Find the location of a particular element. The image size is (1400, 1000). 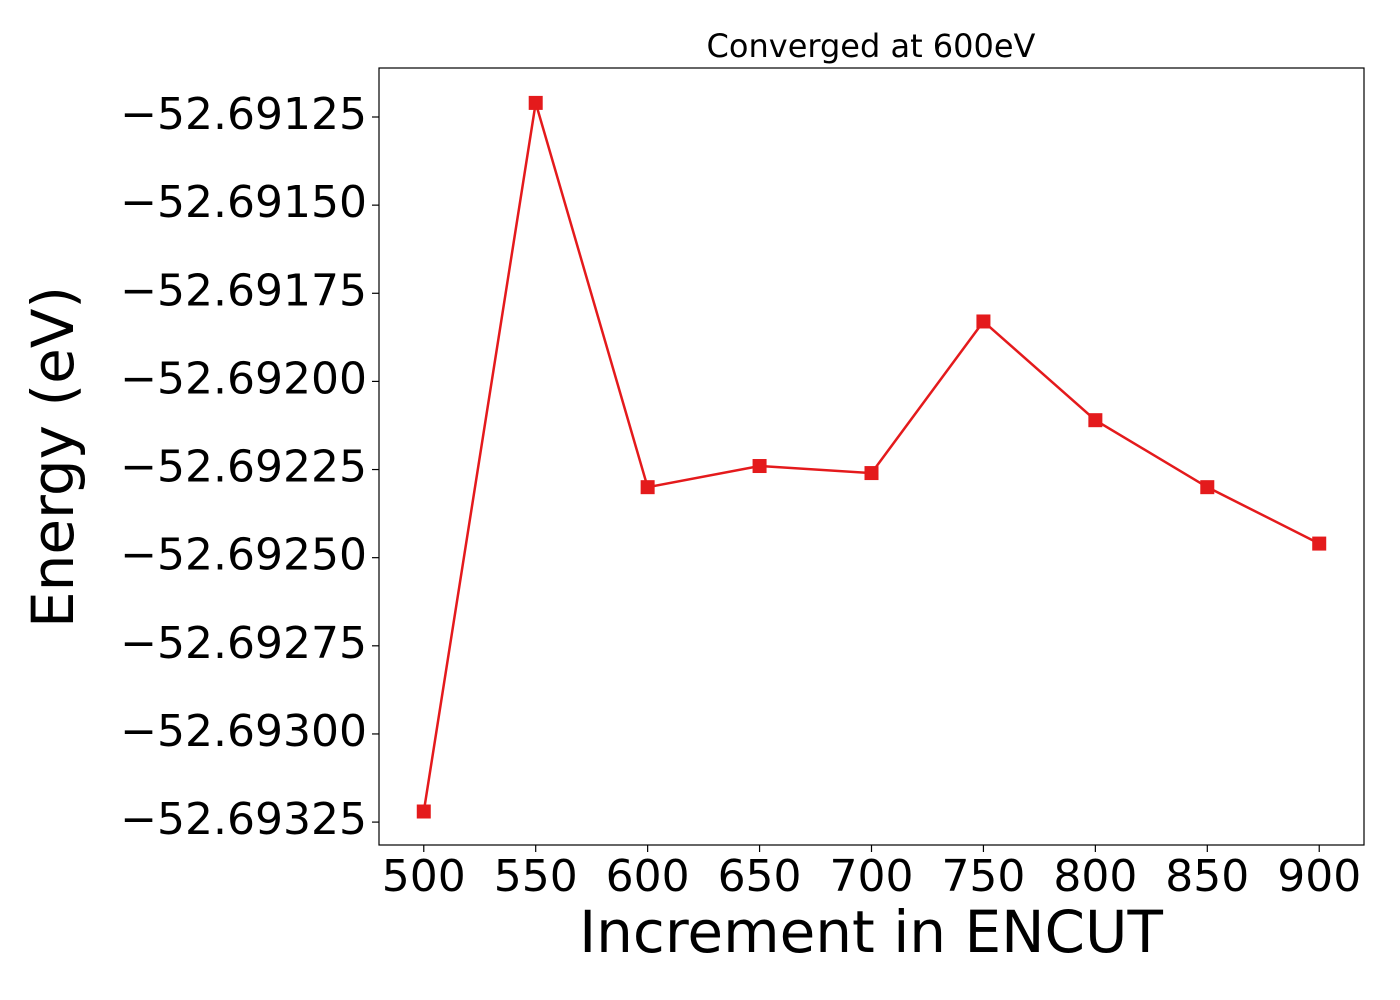

y-tick-label: −52.69300 is located at coordinates (243, 731).